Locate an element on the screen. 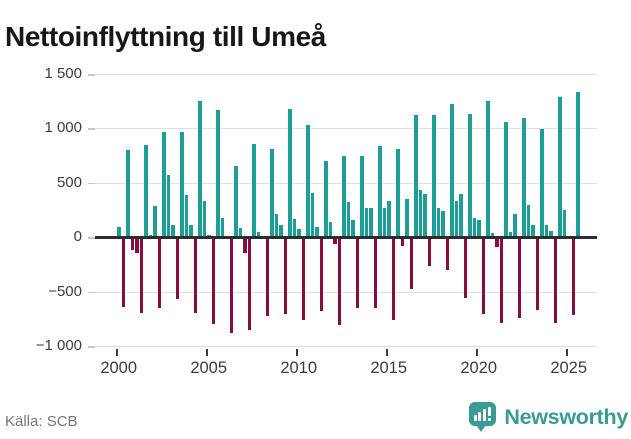 The image size is (631, 439). bar-2012-q1 is located at coordinates (335, 241).